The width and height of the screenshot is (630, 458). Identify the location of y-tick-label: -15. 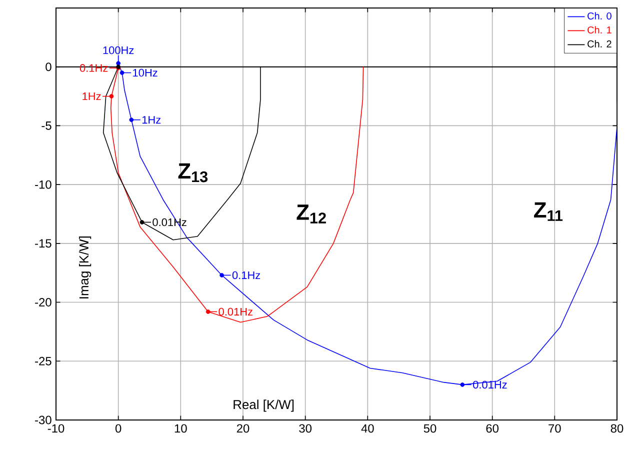
(43, 243).